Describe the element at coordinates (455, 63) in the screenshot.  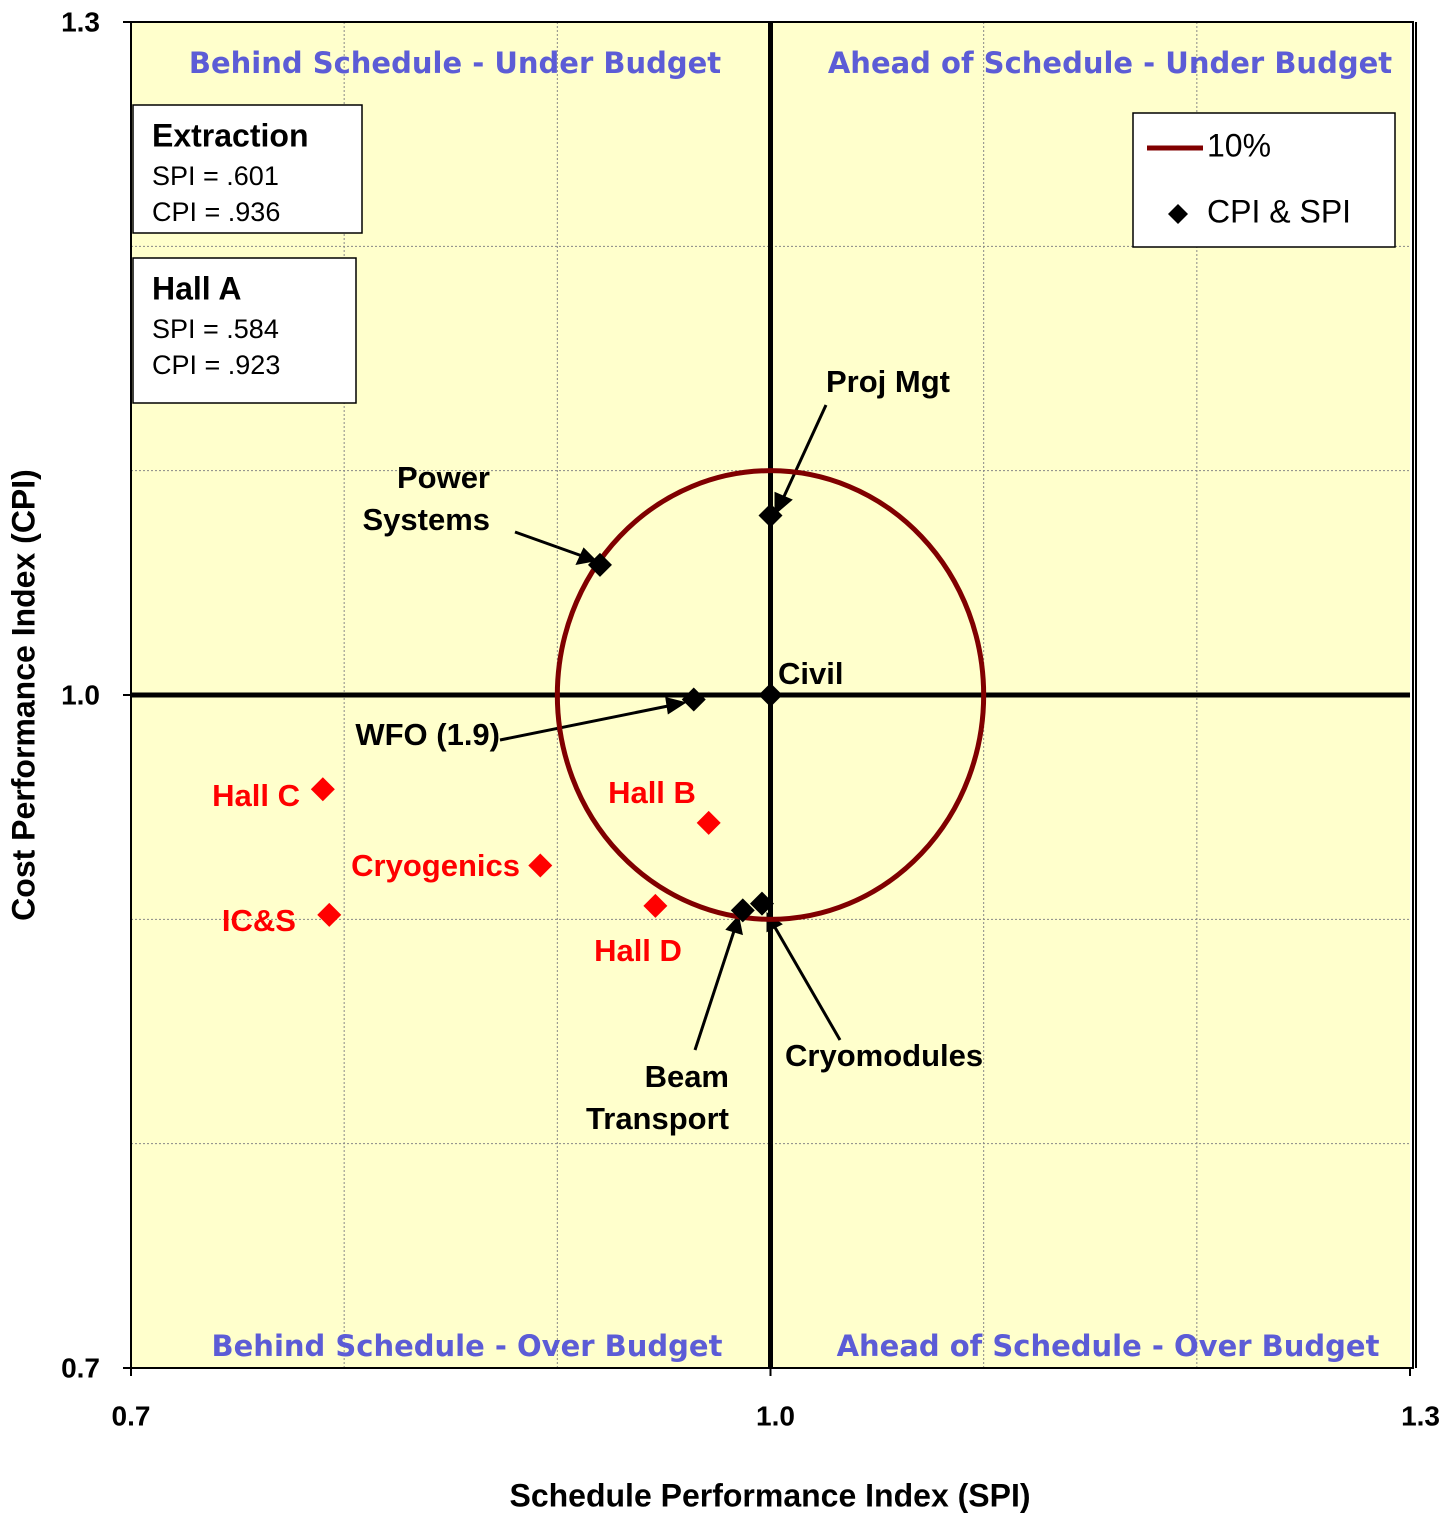
I see `quadrant-label: Behind Schedule - Under Budget` at that location.